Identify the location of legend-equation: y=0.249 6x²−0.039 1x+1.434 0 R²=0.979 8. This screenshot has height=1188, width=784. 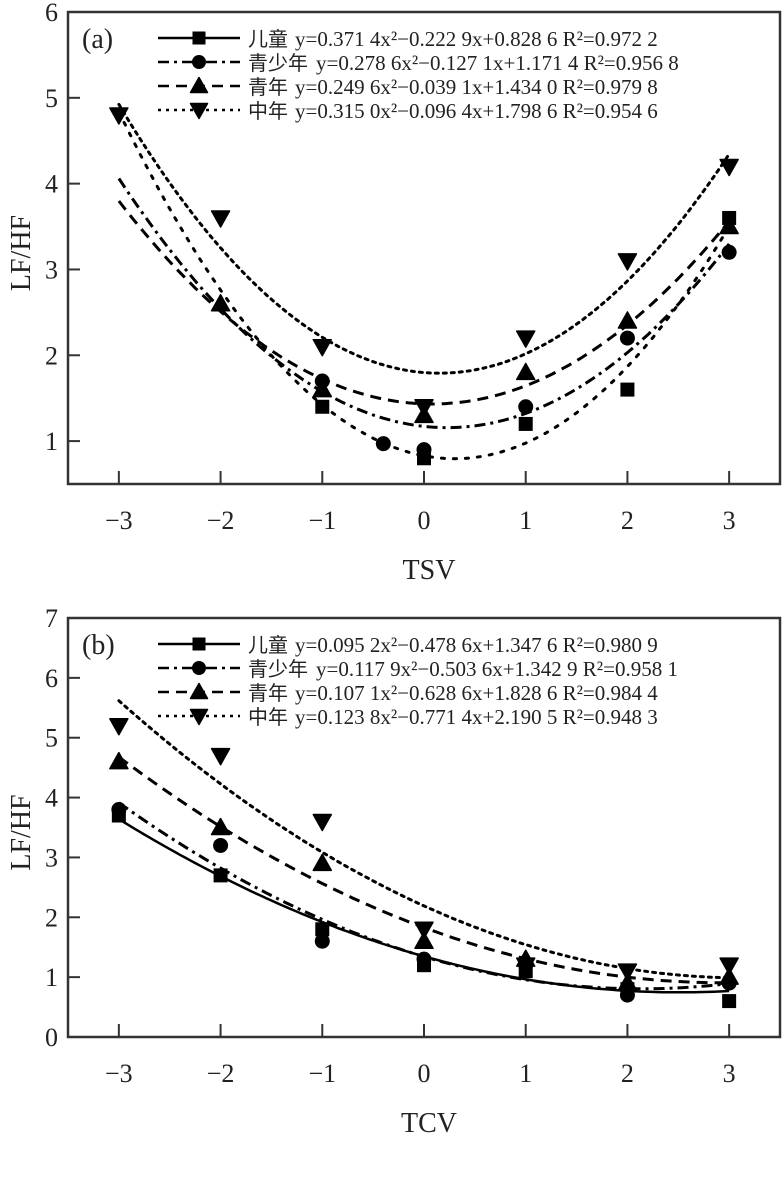
(476, 87).